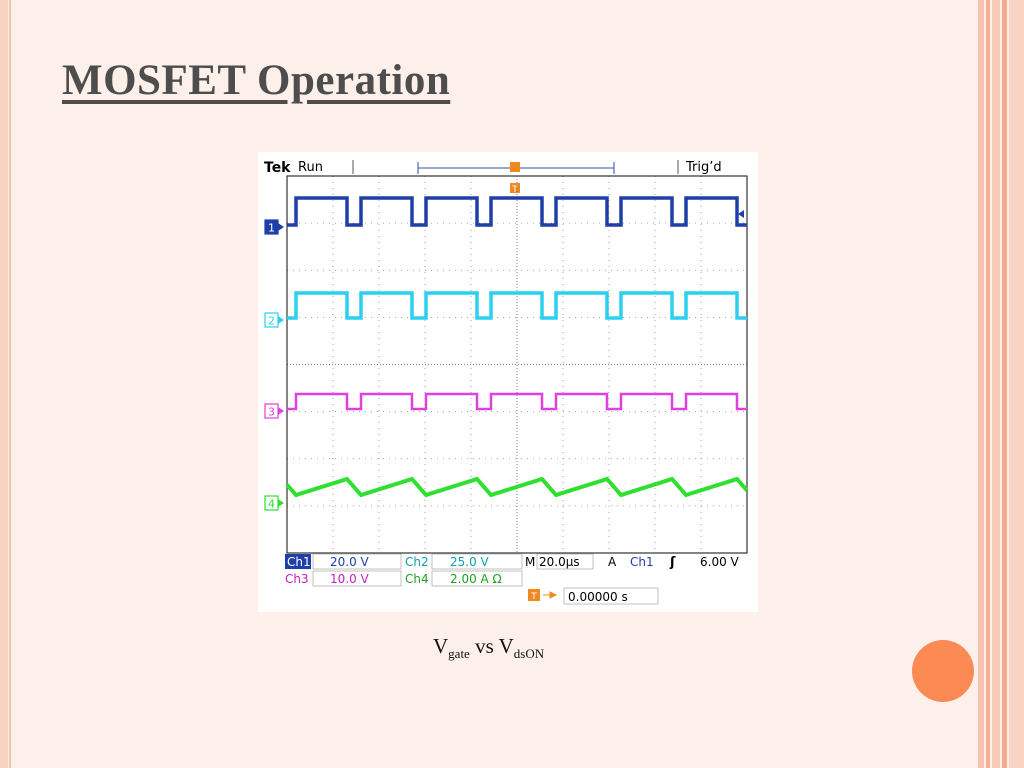  I want to click on ch2-scale-box, so click(477, 561).